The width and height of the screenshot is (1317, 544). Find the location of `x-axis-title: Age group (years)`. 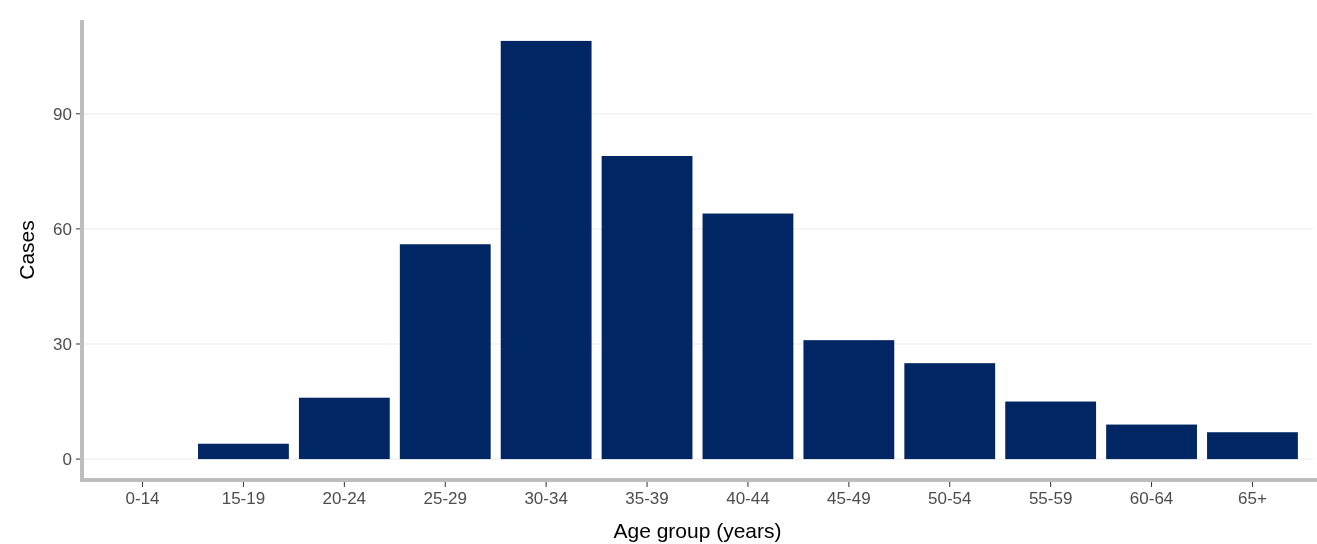

x-axis-title: Age group (years) is located at coordinates (697, 530).